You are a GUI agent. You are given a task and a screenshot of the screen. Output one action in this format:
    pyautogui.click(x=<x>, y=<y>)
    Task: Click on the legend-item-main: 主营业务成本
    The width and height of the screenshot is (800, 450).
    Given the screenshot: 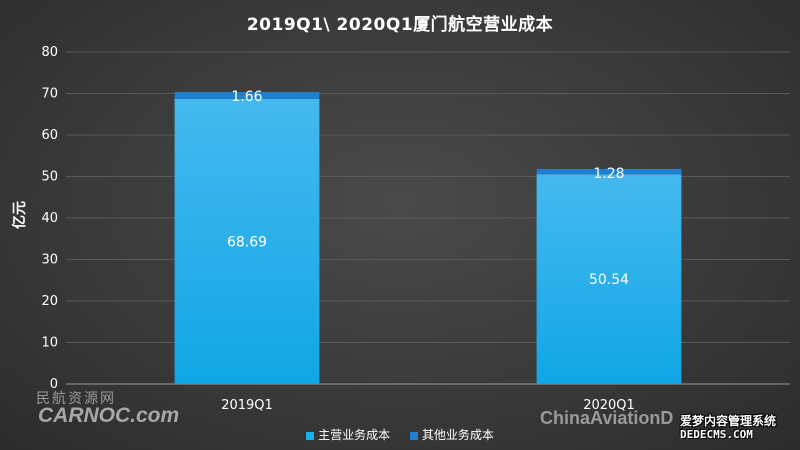 What is the action you would take?
    pyautogui.click(x=348, y=434)
    